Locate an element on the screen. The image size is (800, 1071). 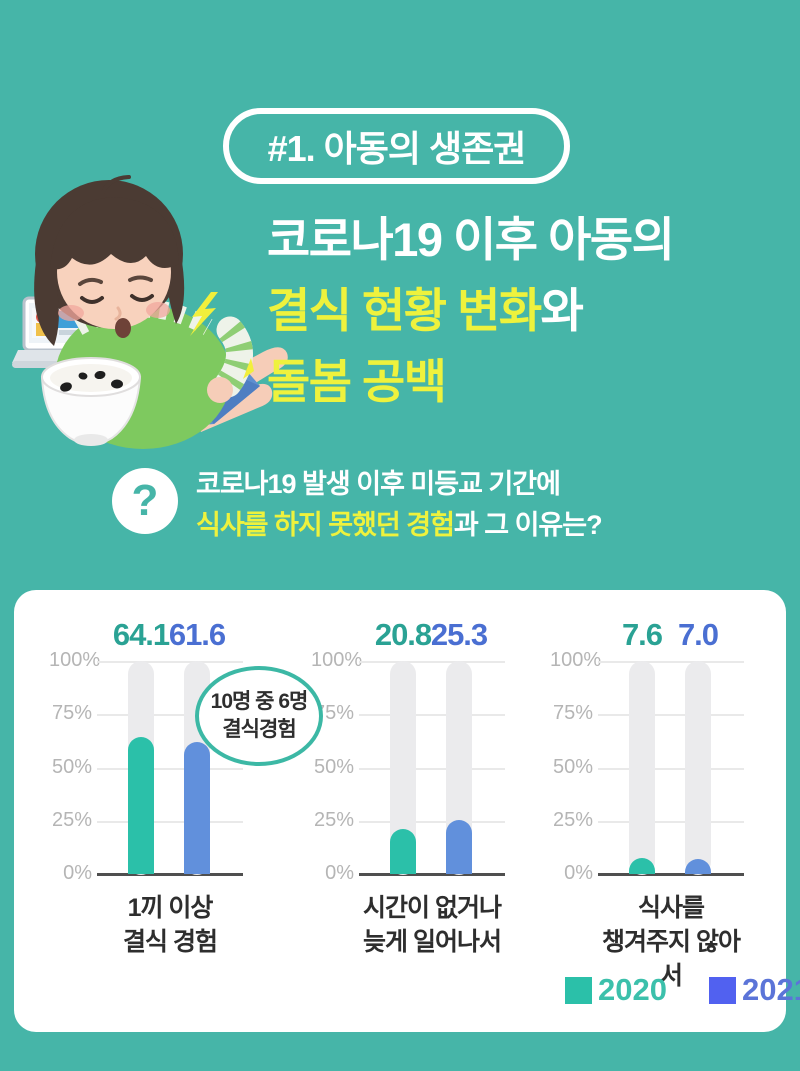
title-line-2: 결식 현황 변화와 is located at coordinates (532, 310).